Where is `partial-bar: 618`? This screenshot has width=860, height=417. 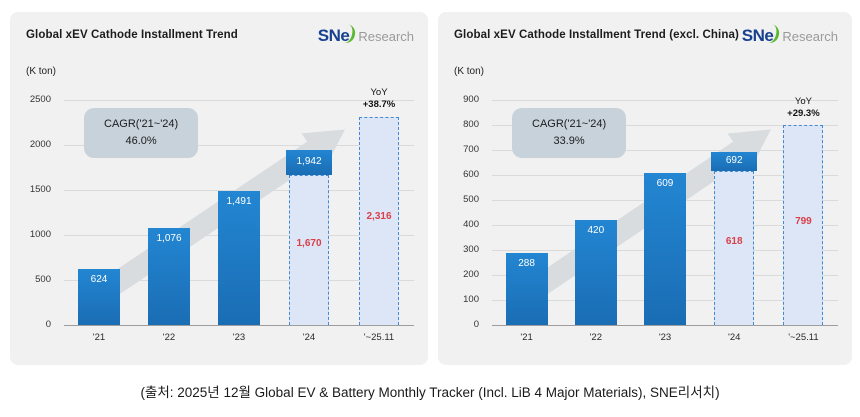 partial-bar: 618 is located at coordinates (734, 247).